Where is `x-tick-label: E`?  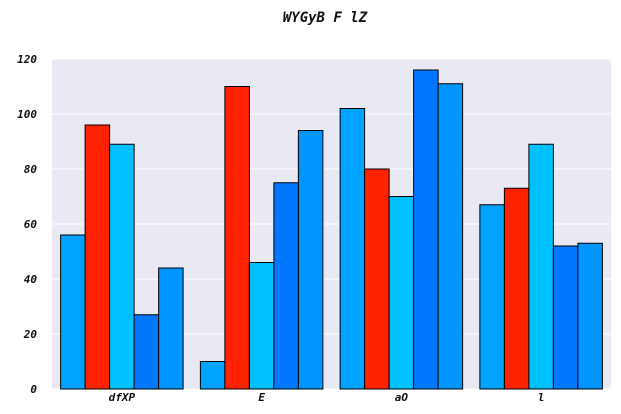
x-tick-label: E is located at coordinates (261, 397).